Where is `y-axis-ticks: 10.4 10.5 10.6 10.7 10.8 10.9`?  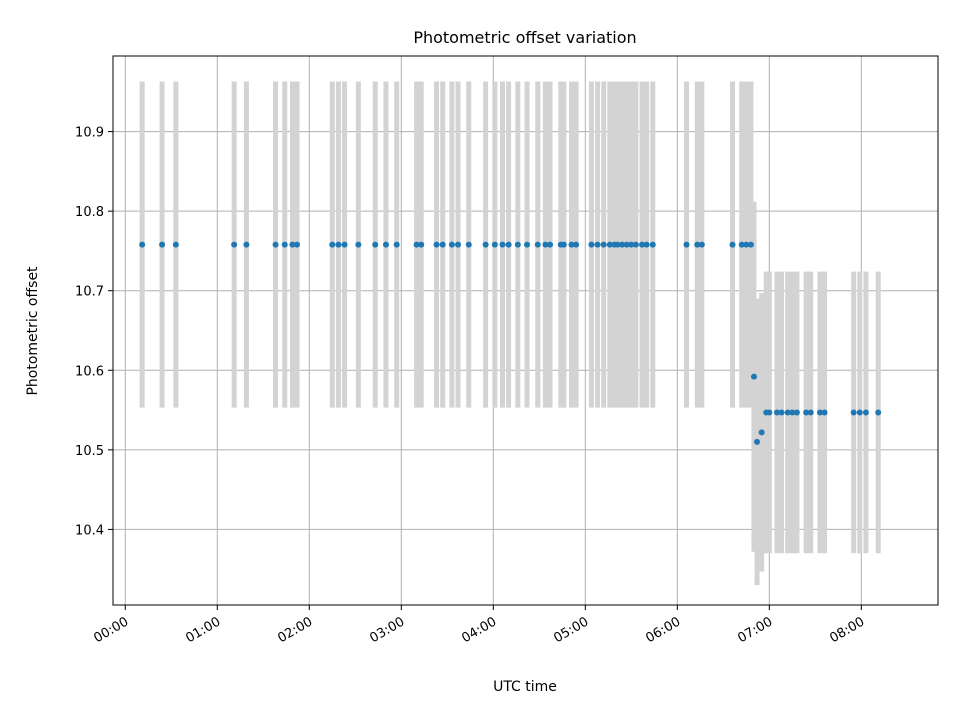 y-axis-ticks: 10.4 10.5 10.6 10.7 10.8 10.9 is located at coordinates (94, 332).